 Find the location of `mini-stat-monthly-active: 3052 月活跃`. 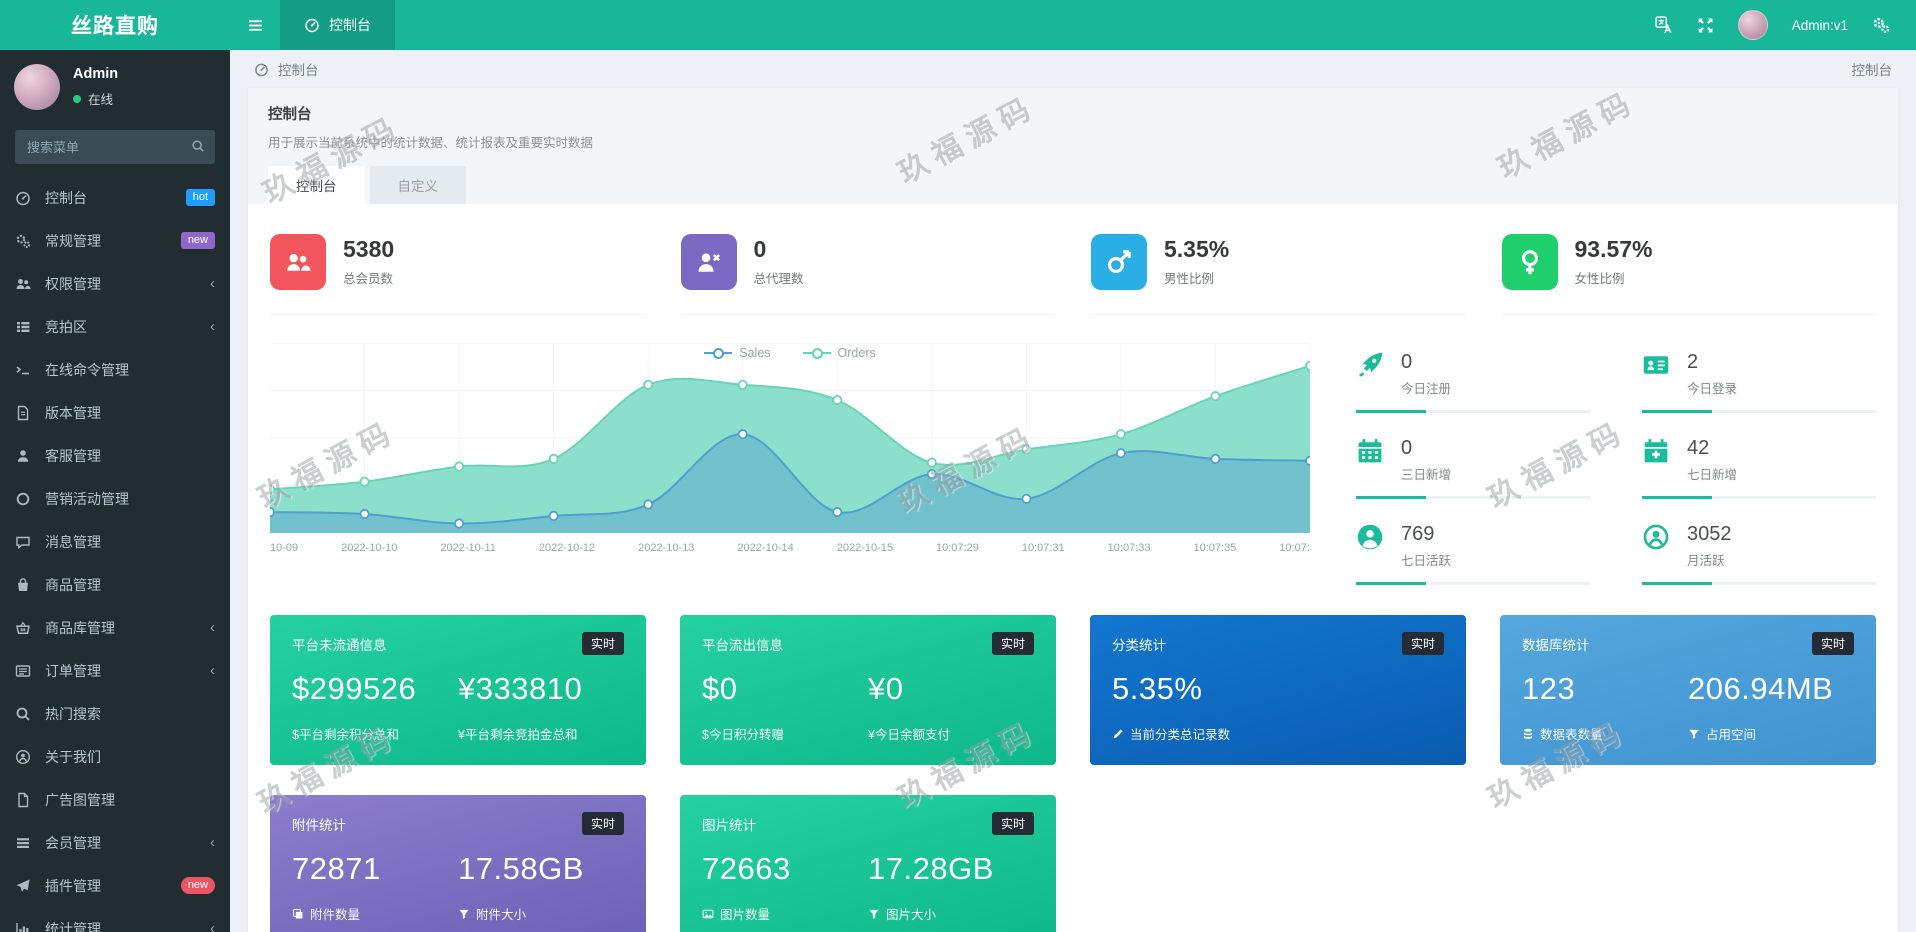

mini-stat-monthly-active: 3052 月活跃 is located at coordinates (1759, 554).